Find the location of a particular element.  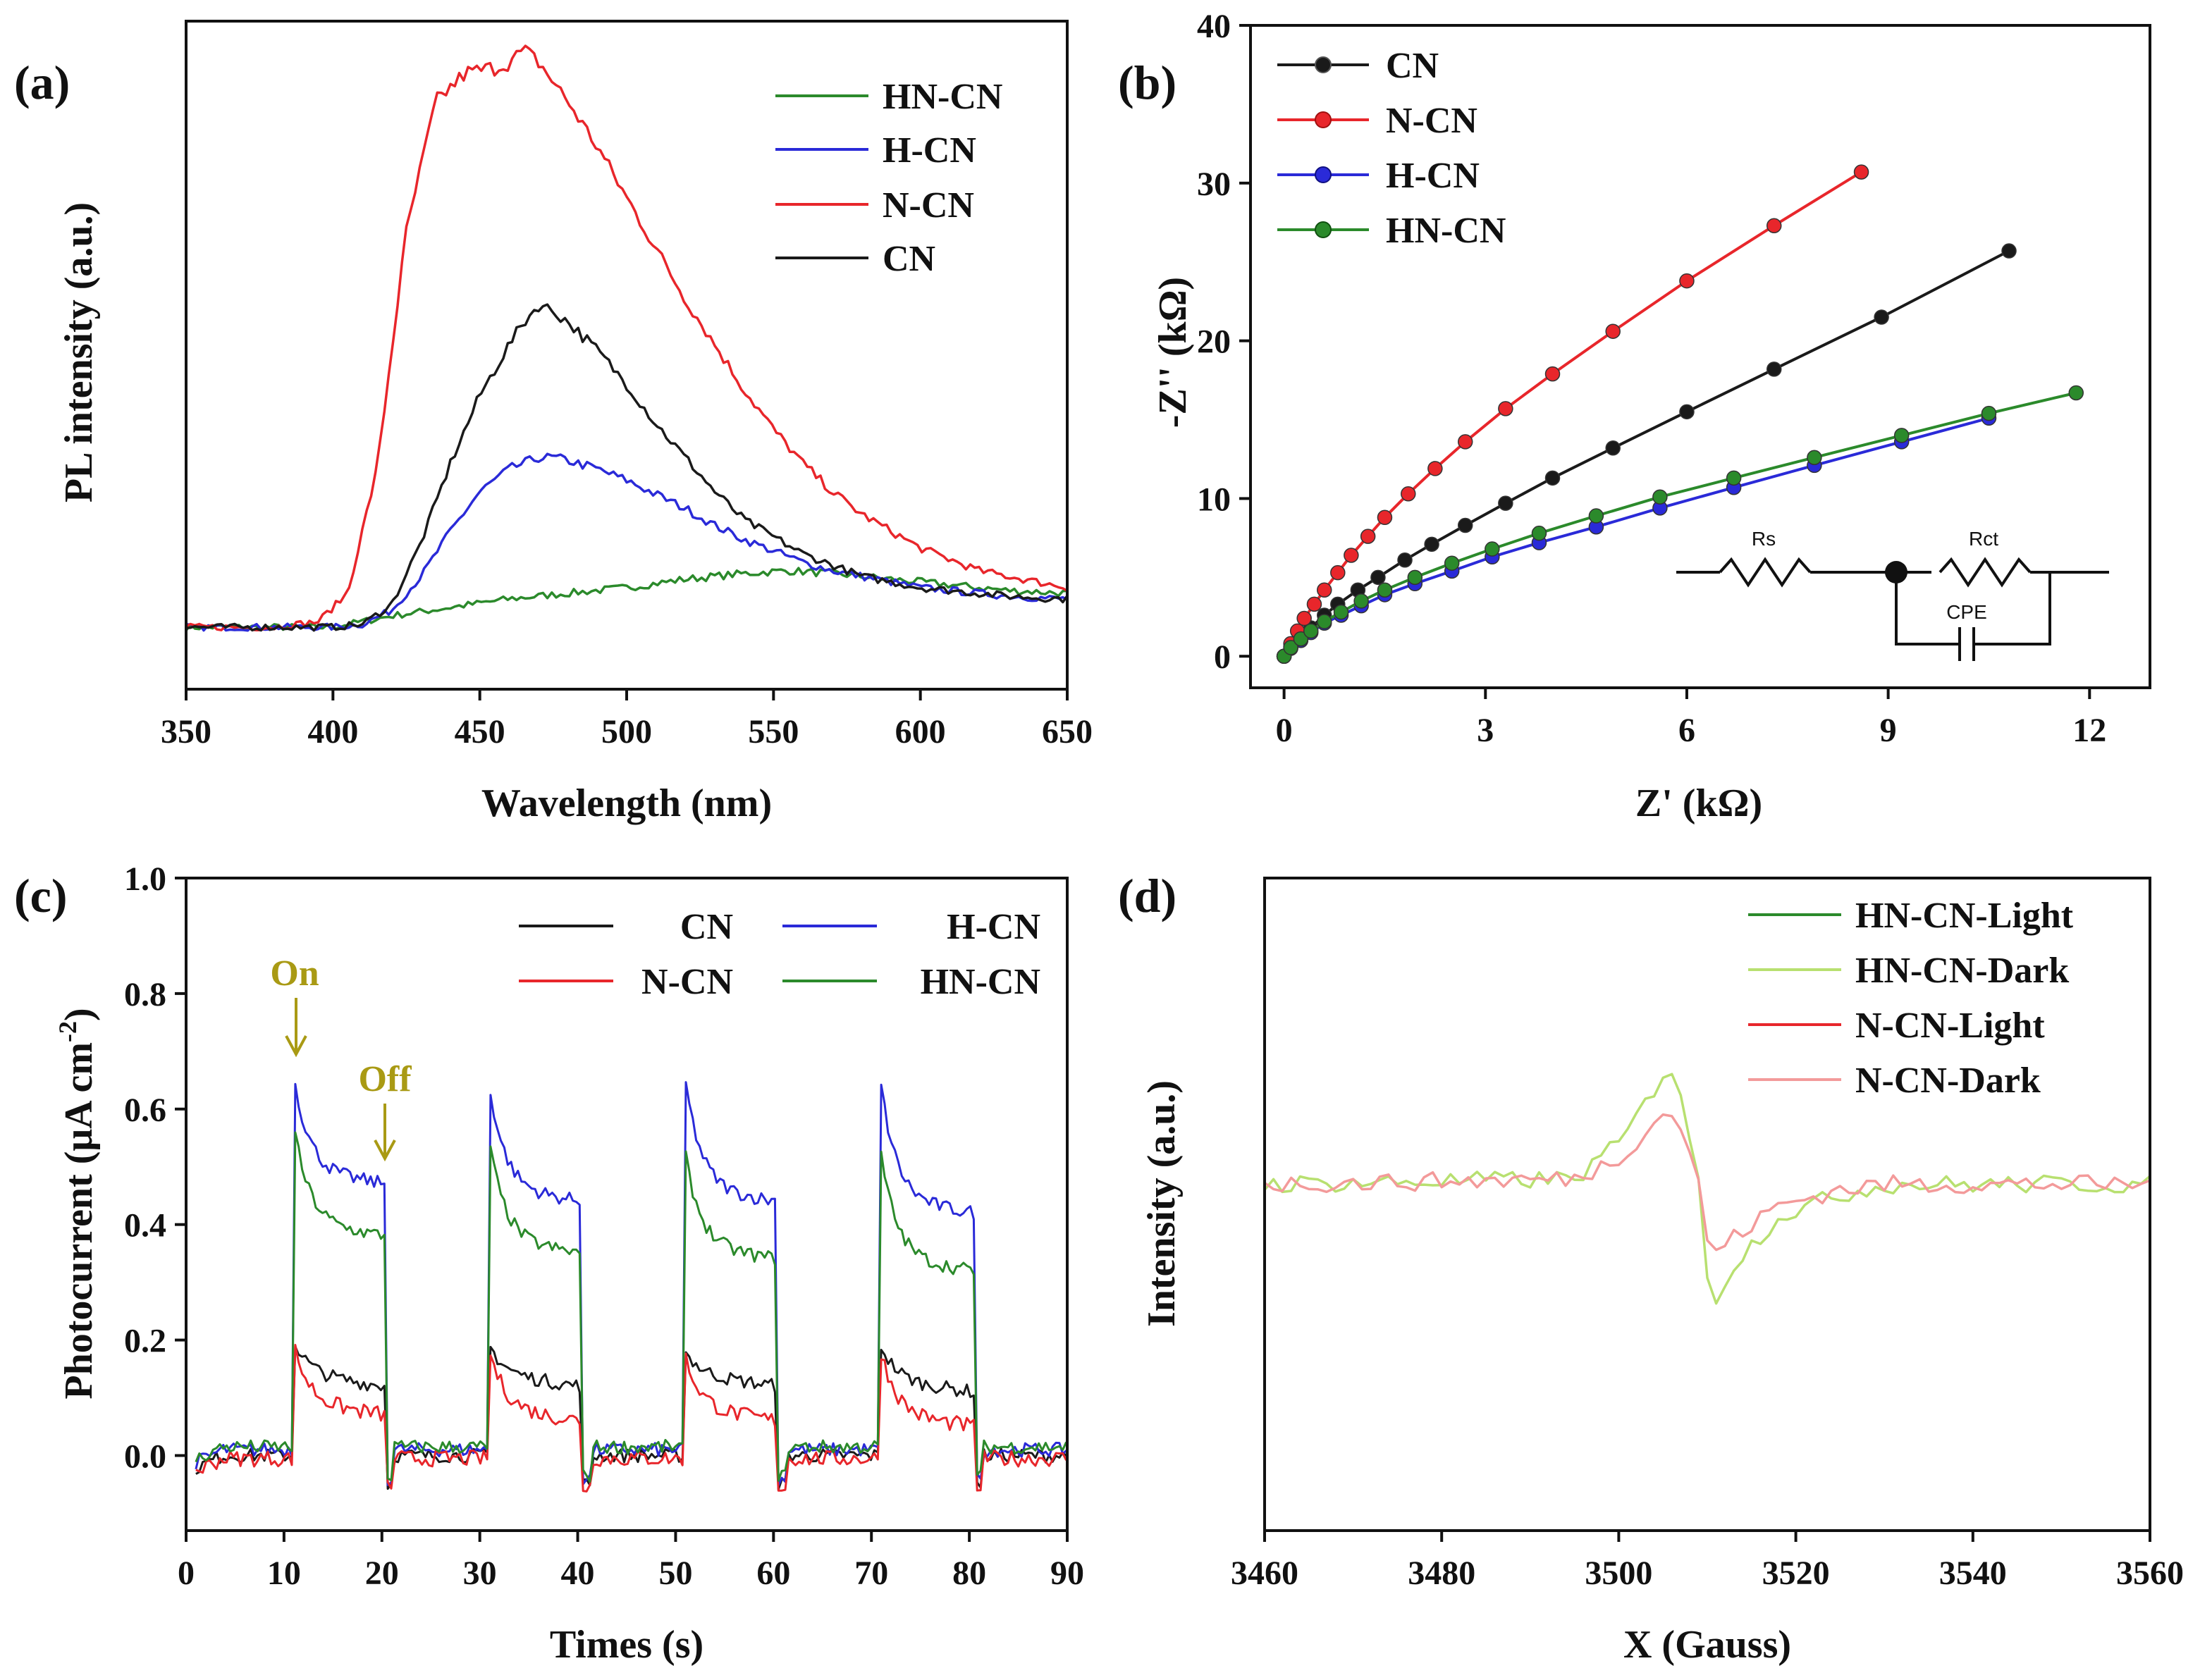

panel-a-x-tick-label: 400 is located at coordinates (332, 732).